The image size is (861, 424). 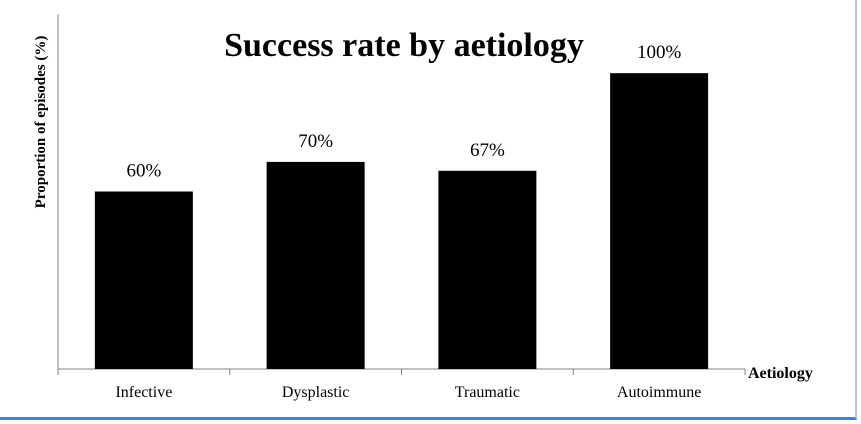 I want to click on data-label-dysplastic: 70%, so click(x=315, y=141).